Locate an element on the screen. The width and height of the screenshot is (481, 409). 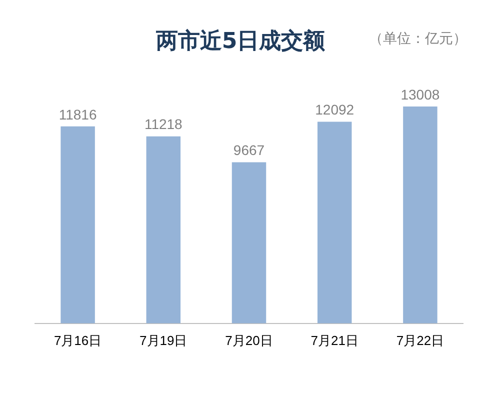
x-tick-label: 7月22日 is located at coordinates (420, 340).